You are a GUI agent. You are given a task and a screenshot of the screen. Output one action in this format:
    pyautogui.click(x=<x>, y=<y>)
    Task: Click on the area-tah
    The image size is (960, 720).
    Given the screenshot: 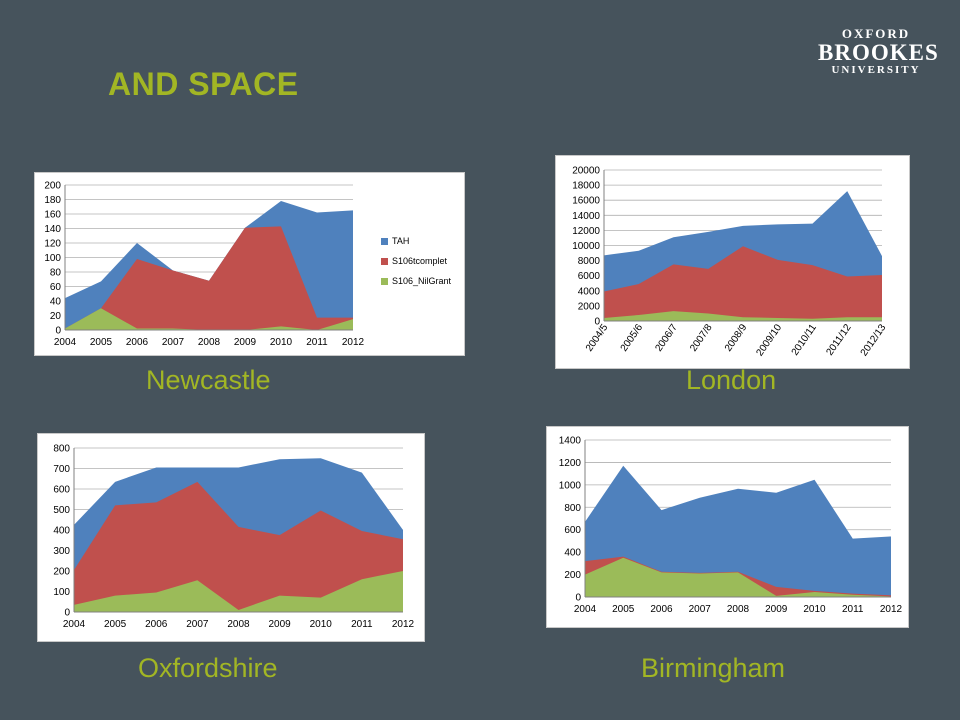 What is the action you would take?
    pyautogui.click(x=738, y=531)
    